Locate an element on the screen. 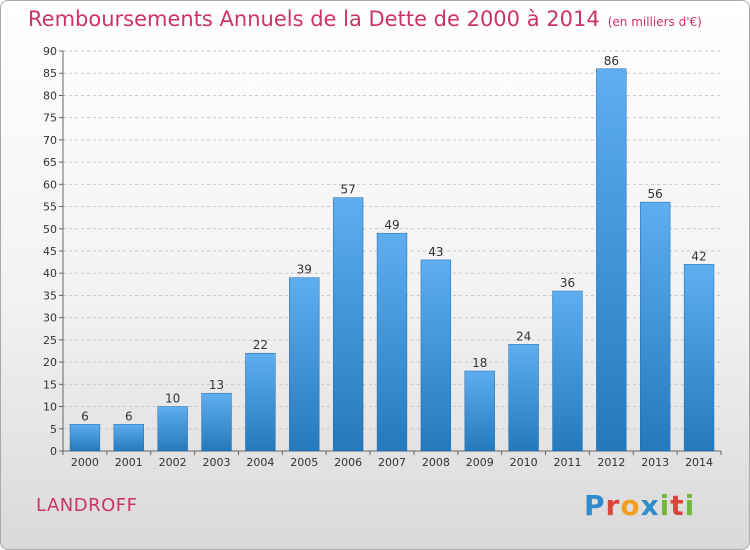 The height and width of the screenshot is (550, 750). x-tick-label-2010: 2010 is located at coordinates (524, 462).